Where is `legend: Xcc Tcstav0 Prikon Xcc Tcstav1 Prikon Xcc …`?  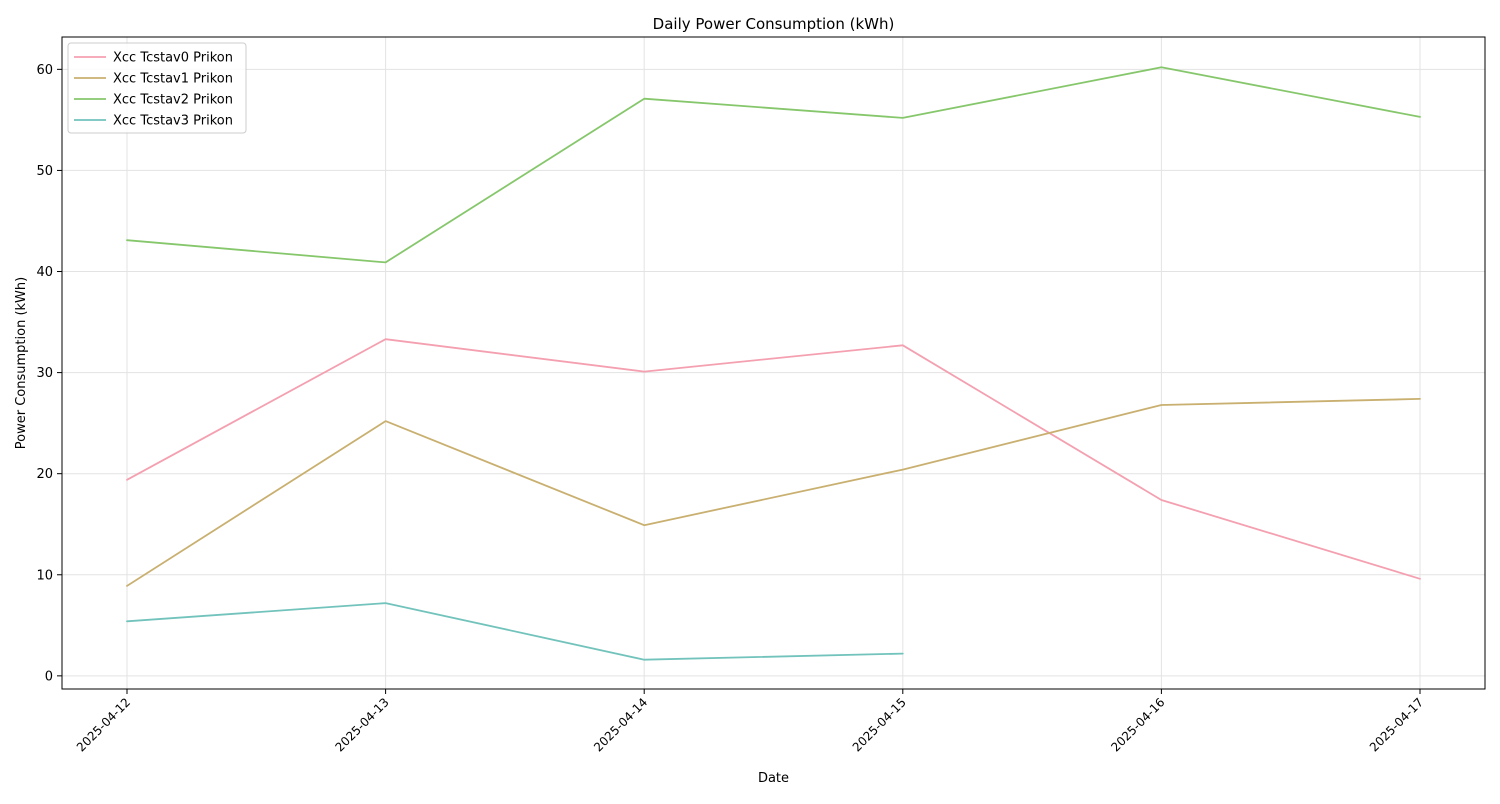
legend: Xcc Tcstav0 Prikon Xcc Tcstav1 Prikon Xcc … is located at coordinates (157, 88).